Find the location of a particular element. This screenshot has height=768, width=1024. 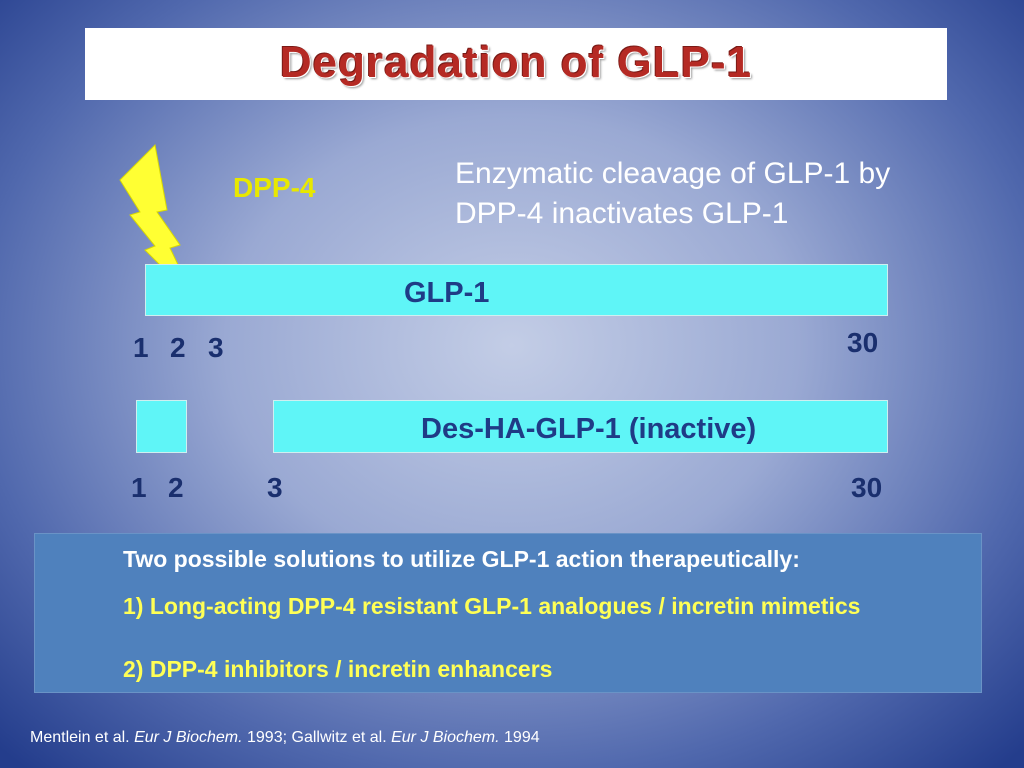

citation-year: 1993; is located at coordinates (267, 737).